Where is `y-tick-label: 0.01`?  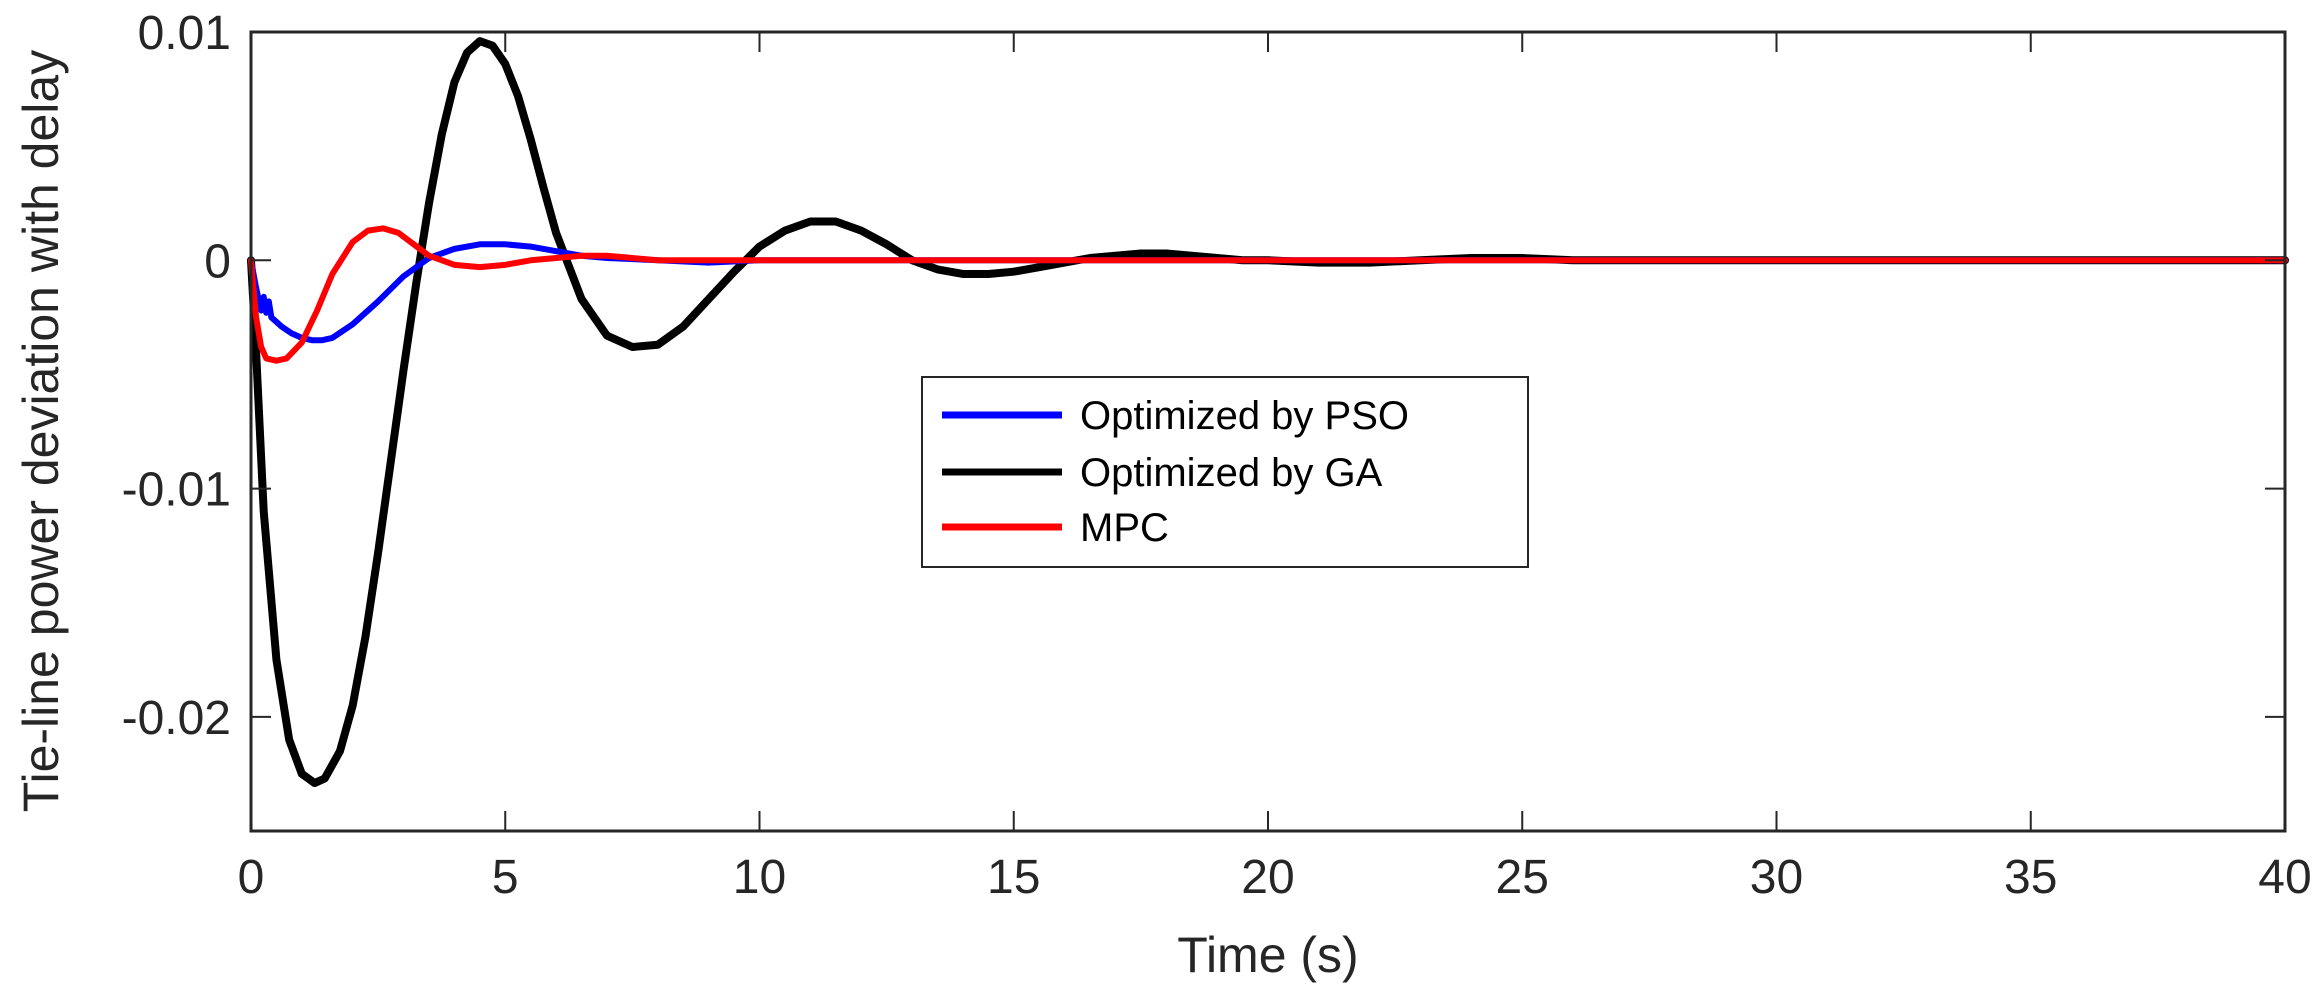 y-tick-label: 0.01 is located at coordinates (184, 33).